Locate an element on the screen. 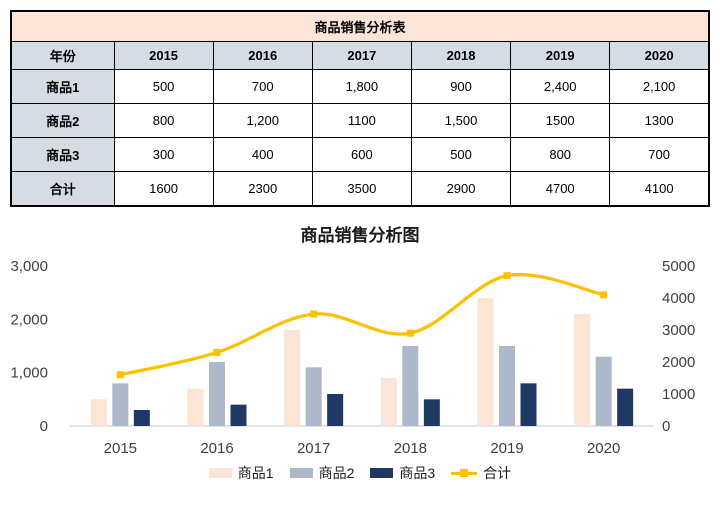  right-axis-tick-label: 1000 is located at coordinates (678, 394).